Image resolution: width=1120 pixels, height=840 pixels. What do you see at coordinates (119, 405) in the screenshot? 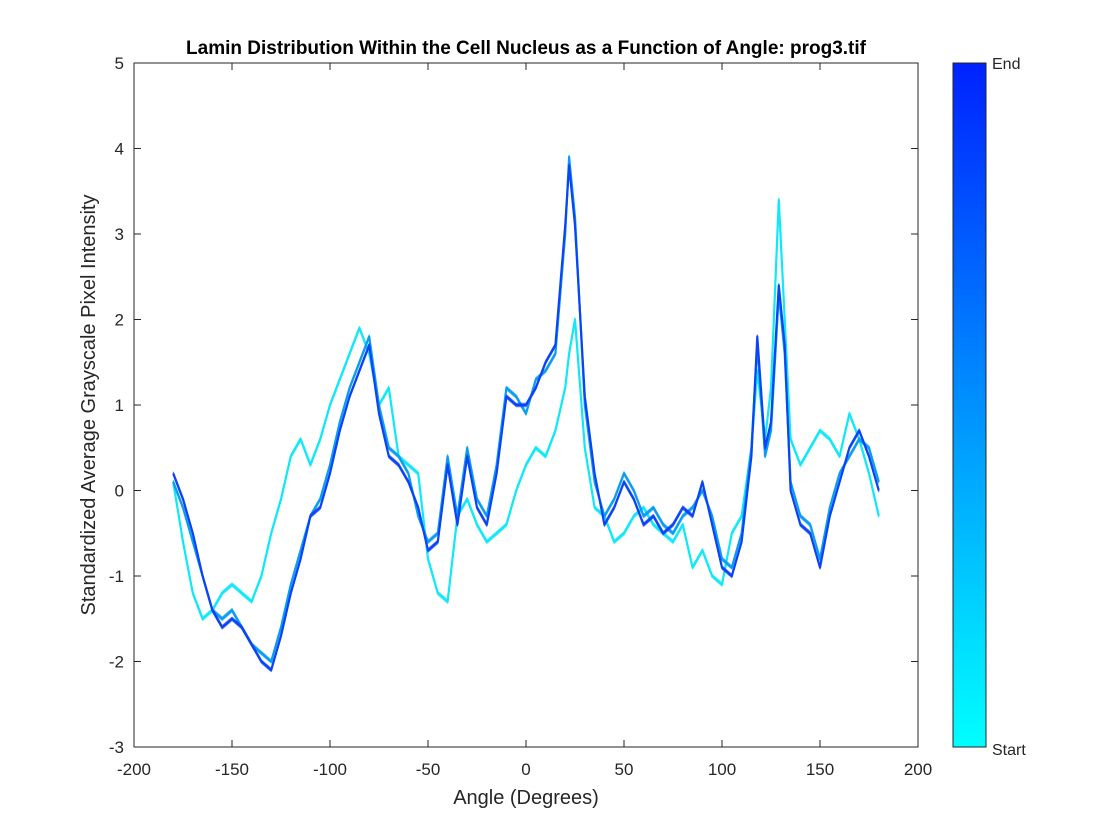
I see `y-tick-label: 1` at bounding box center [119, 405].